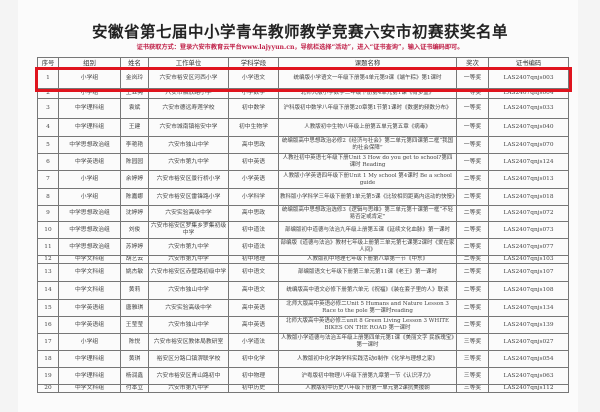 The height and width of the screenshot is (412, 600). I want to click on cell-topic: 统编版高中语文必修下册第六单元《祝福》《装在套子里的人》联读, so click(367, 290).